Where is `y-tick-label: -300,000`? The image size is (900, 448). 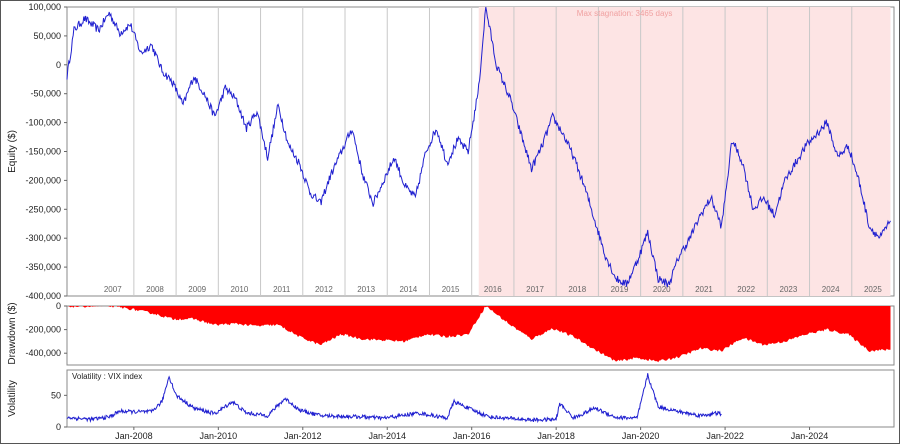 y-tick-label: -300,000 is located at coordinates (43, 238).